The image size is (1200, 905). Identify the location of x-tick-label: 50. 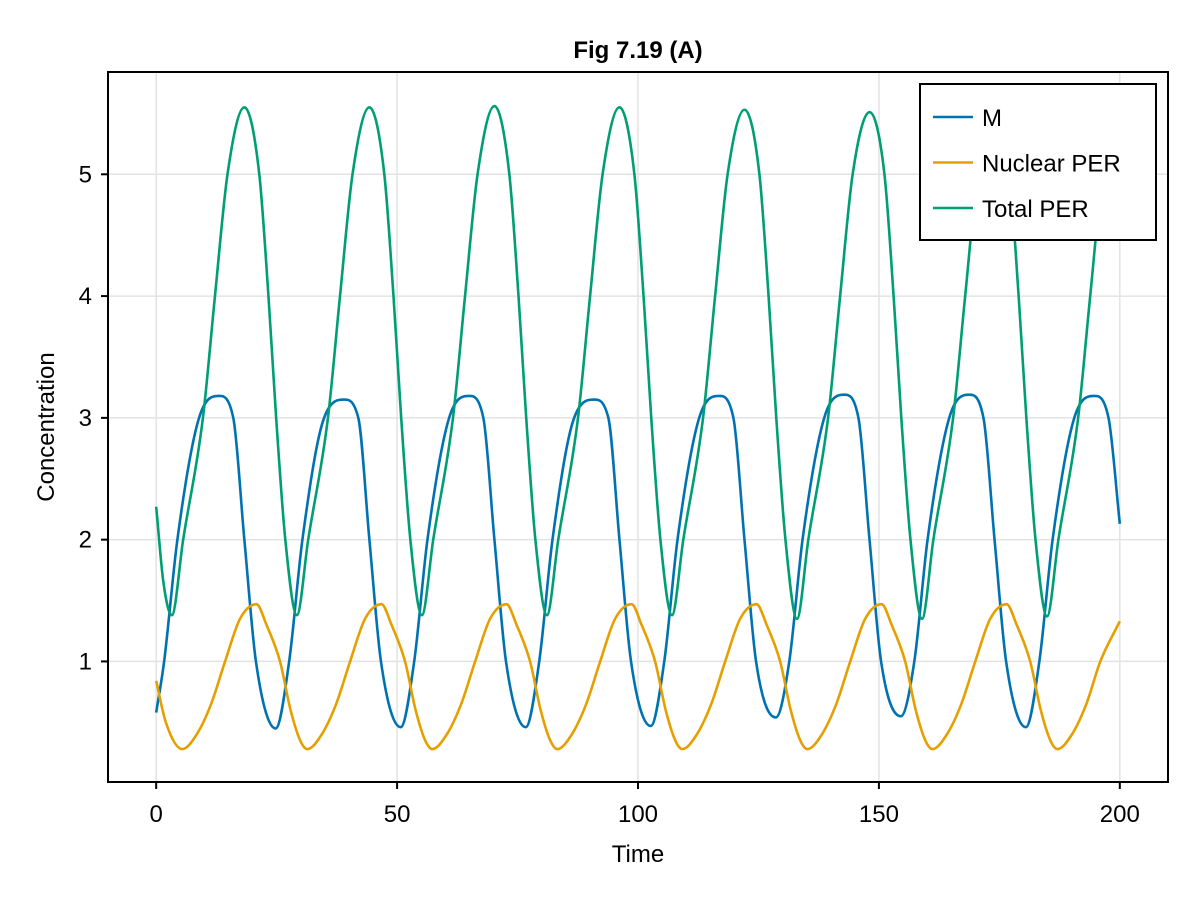
(397, 814).